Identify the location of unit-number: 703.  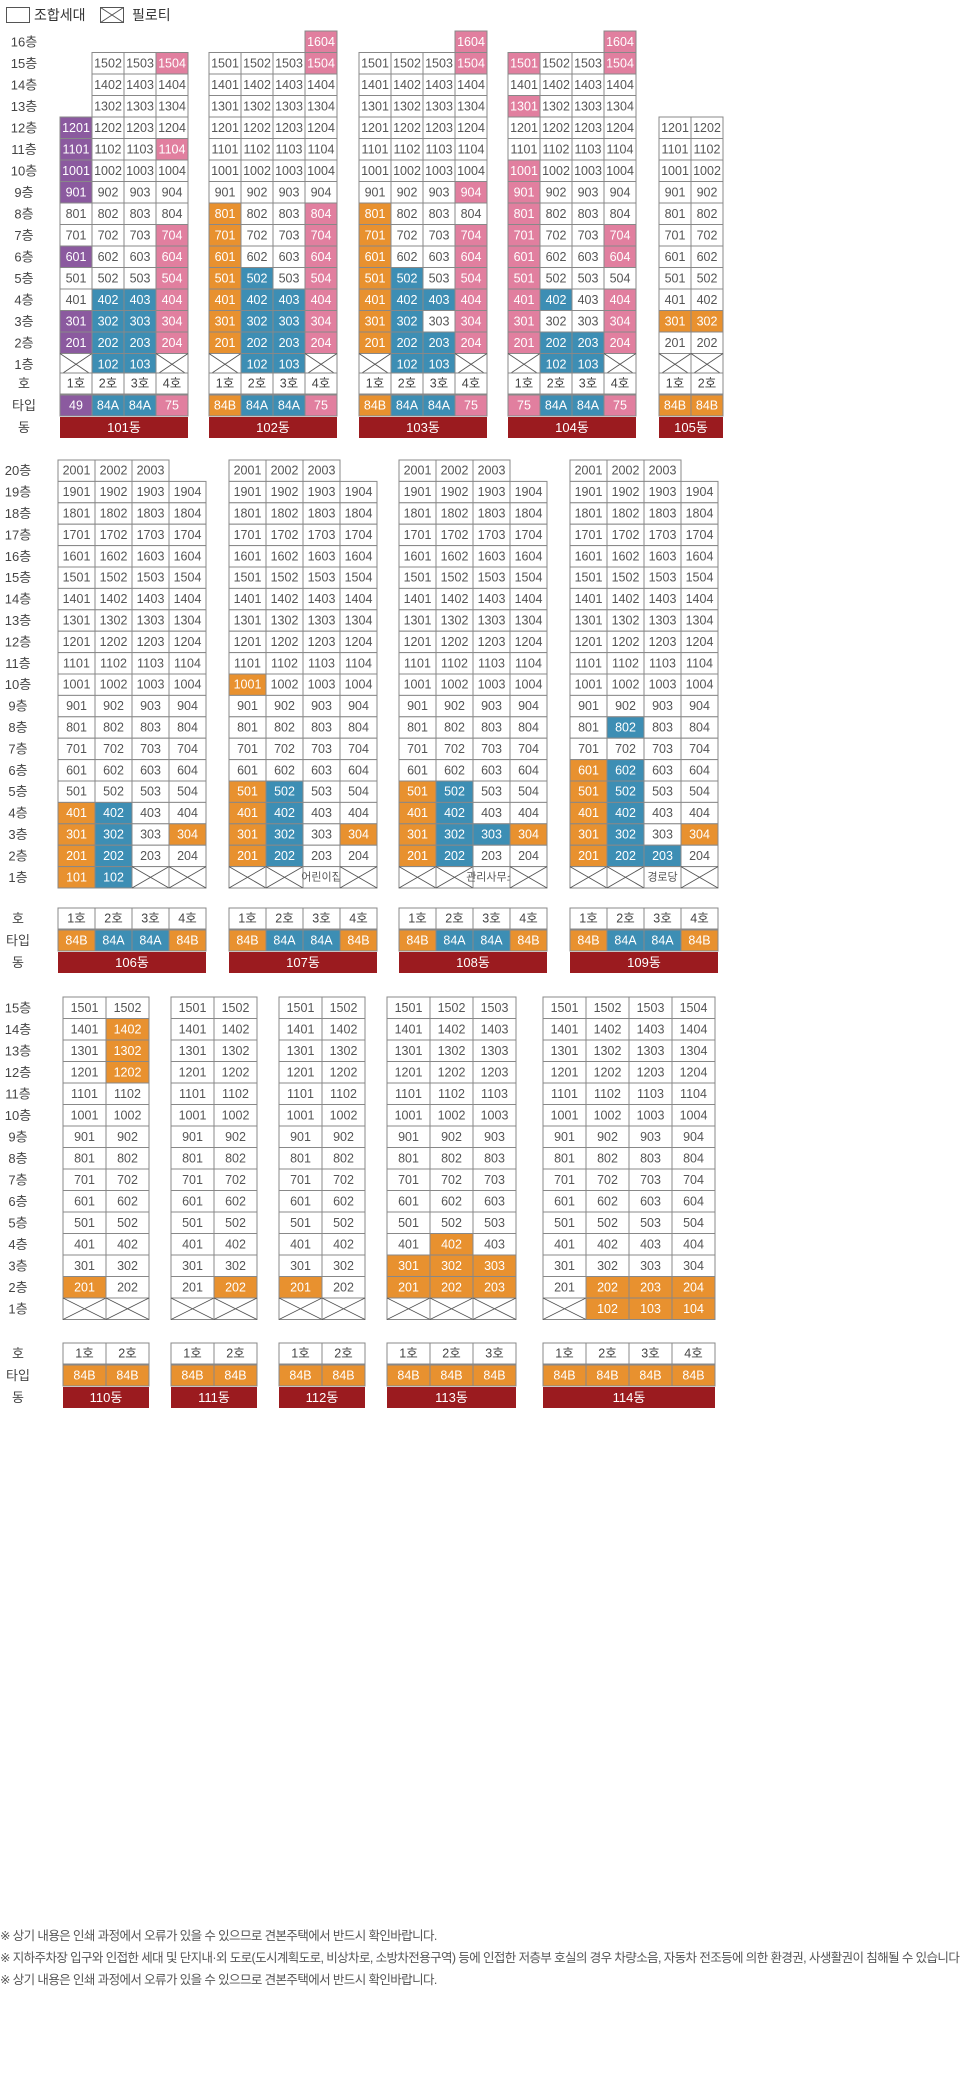
(321, 749).